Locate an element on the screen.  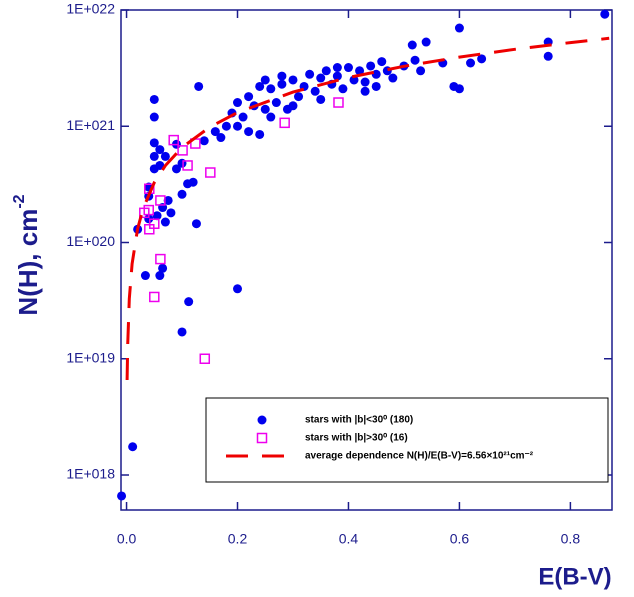
y-axis-label: N(H), cm-2 is located at coordinates (27, 254).